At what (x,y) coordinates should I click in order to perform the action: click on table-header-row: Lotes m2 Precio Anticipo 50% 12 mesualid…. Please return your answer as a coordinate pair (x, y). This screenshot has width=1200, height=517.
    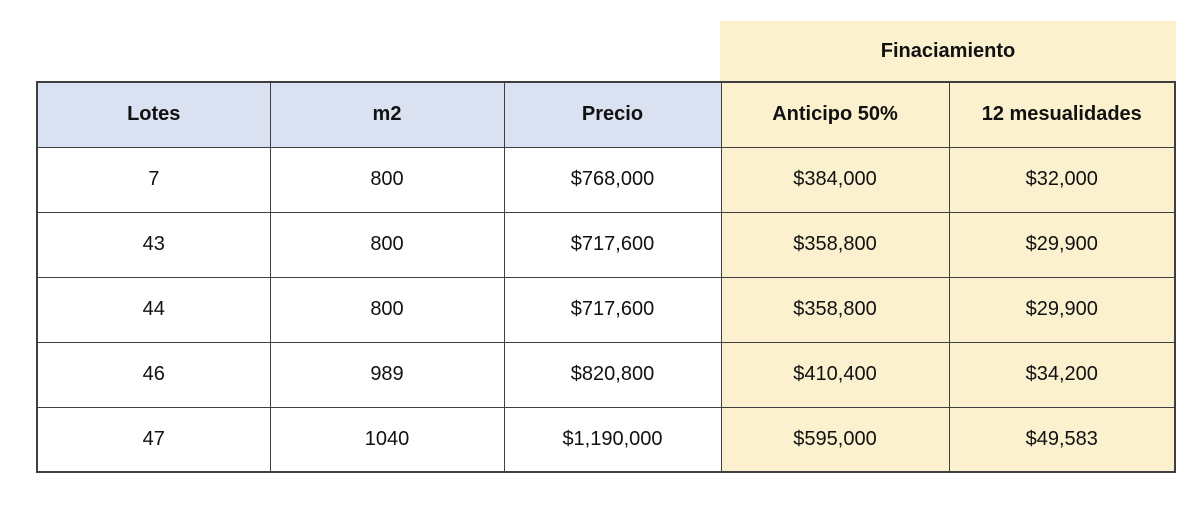
    Looking at the image, I should click on (606, 114).